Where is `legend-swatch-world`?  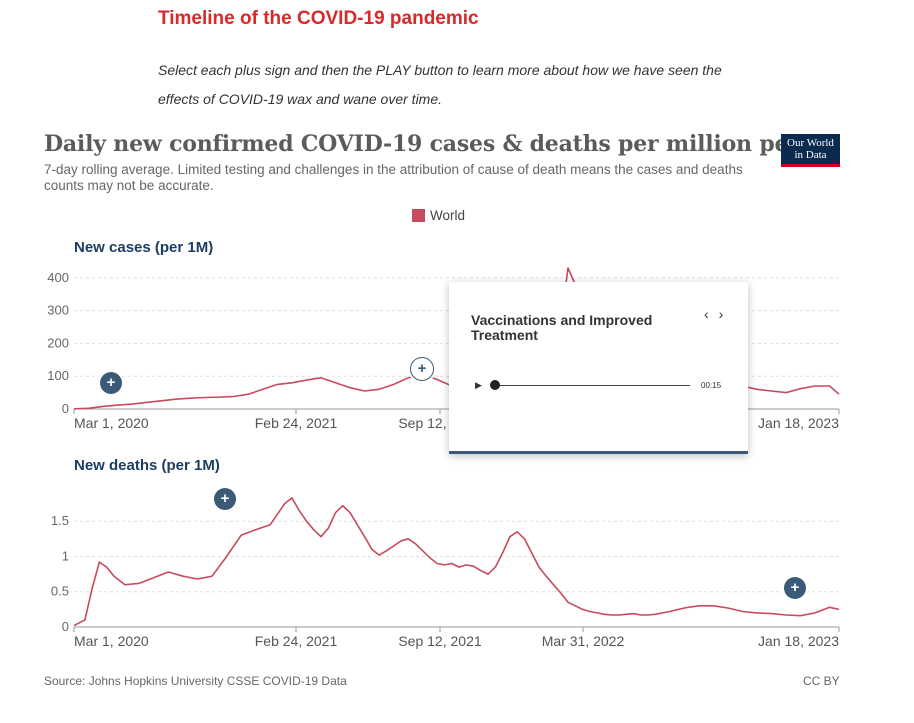
legend-swatch-world is located at coordinates (418, 215).